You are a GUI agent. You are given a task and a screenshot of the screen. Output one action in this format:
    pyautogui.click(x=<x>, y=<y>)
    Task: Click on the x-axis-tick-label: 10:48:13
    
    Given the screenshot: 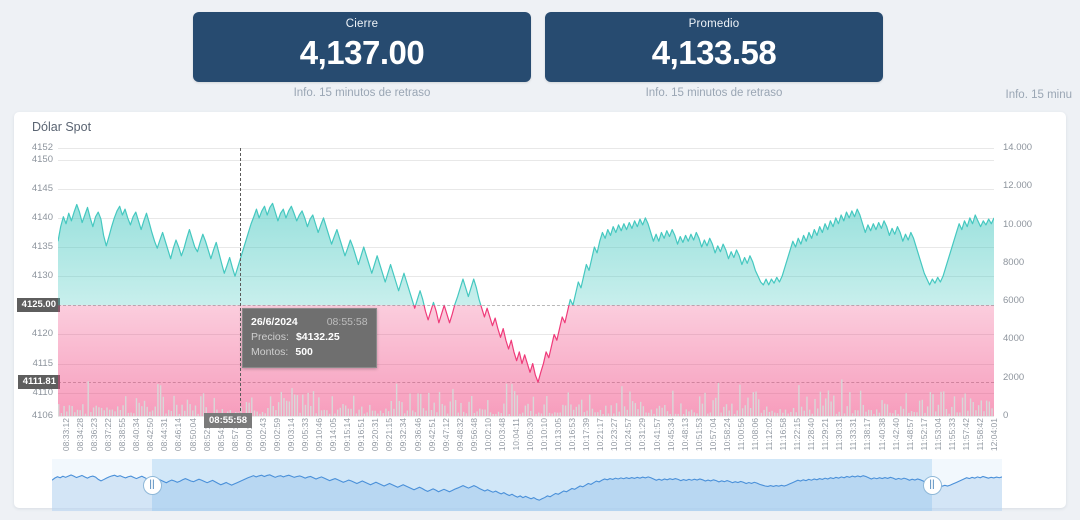 What is the action you would take?
    pyautogui.click(x=684, y=435)
    